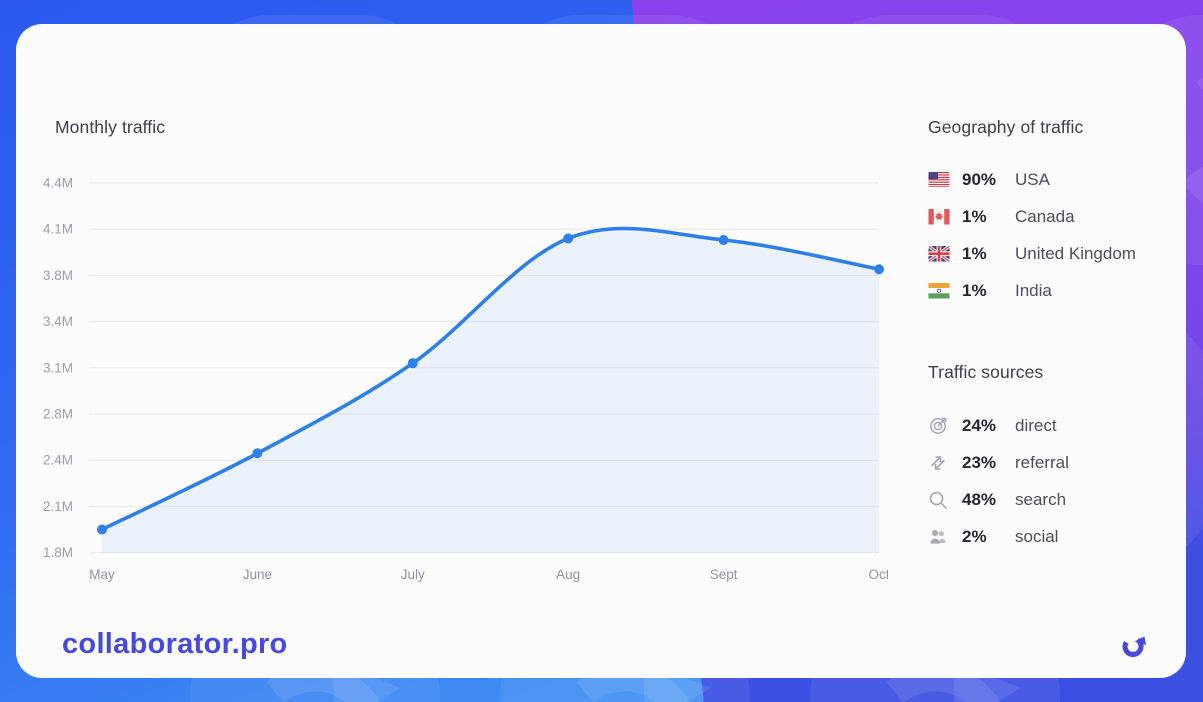 This screenshot has height=702, width=1203. Describe the element at coordinates (58, 367) in the screenshot. I see `y-tick-label: 3.1M` at that location.